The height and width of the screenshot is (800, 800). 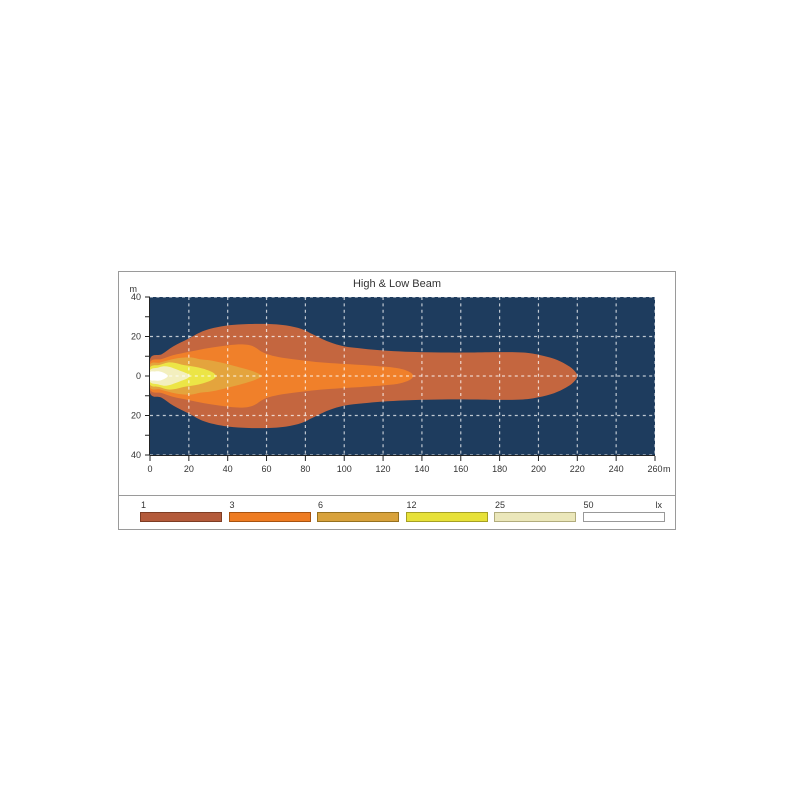 I want to click on chart-title: High & Low Beam, so click(x=397, y=284).